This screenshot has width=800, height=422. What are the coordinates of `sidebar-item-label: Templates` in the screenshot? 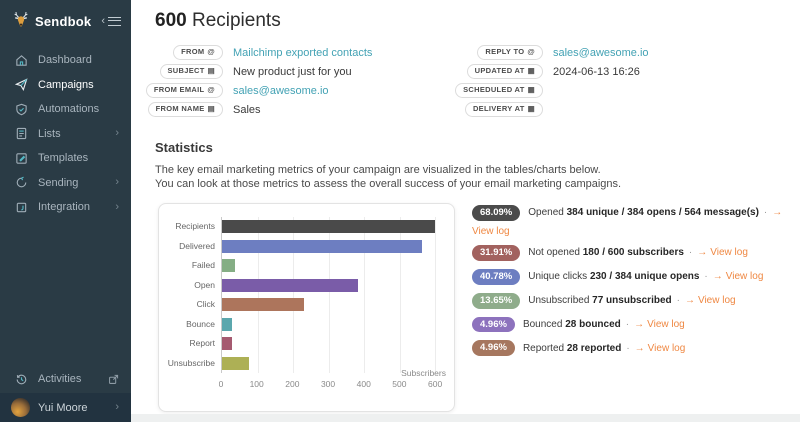 It's located at (63, 158).